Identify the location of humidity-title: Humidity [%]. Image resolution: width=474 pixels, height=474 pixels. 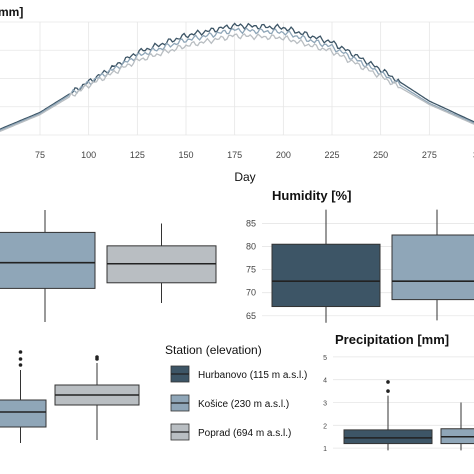
(311, 195).